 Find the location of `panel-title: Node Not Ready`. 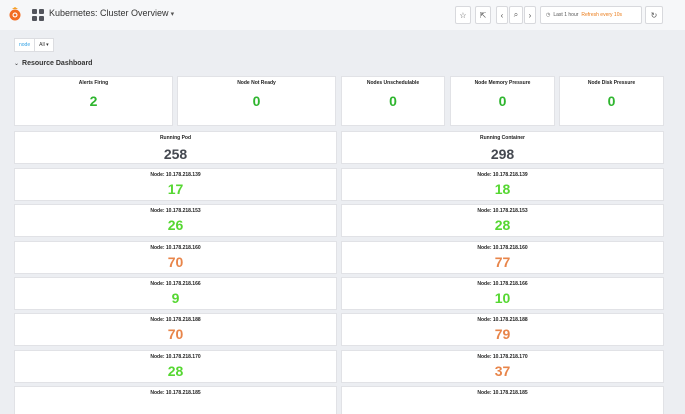

panel-title: Node Not Ready is located at coordinates (256, 83).